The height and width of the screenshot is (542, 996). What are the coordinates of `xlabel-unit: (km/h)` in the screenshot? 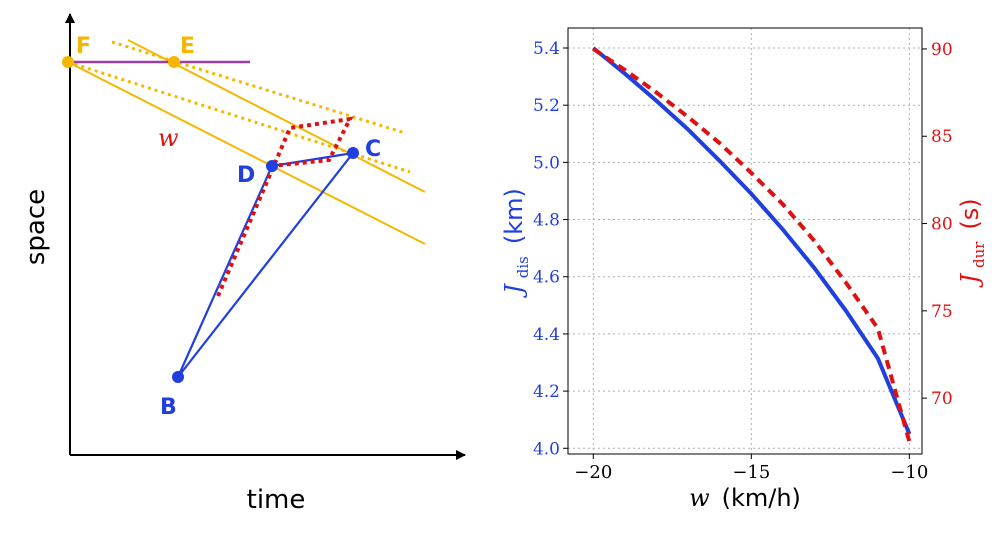 It's located at (761, 498).